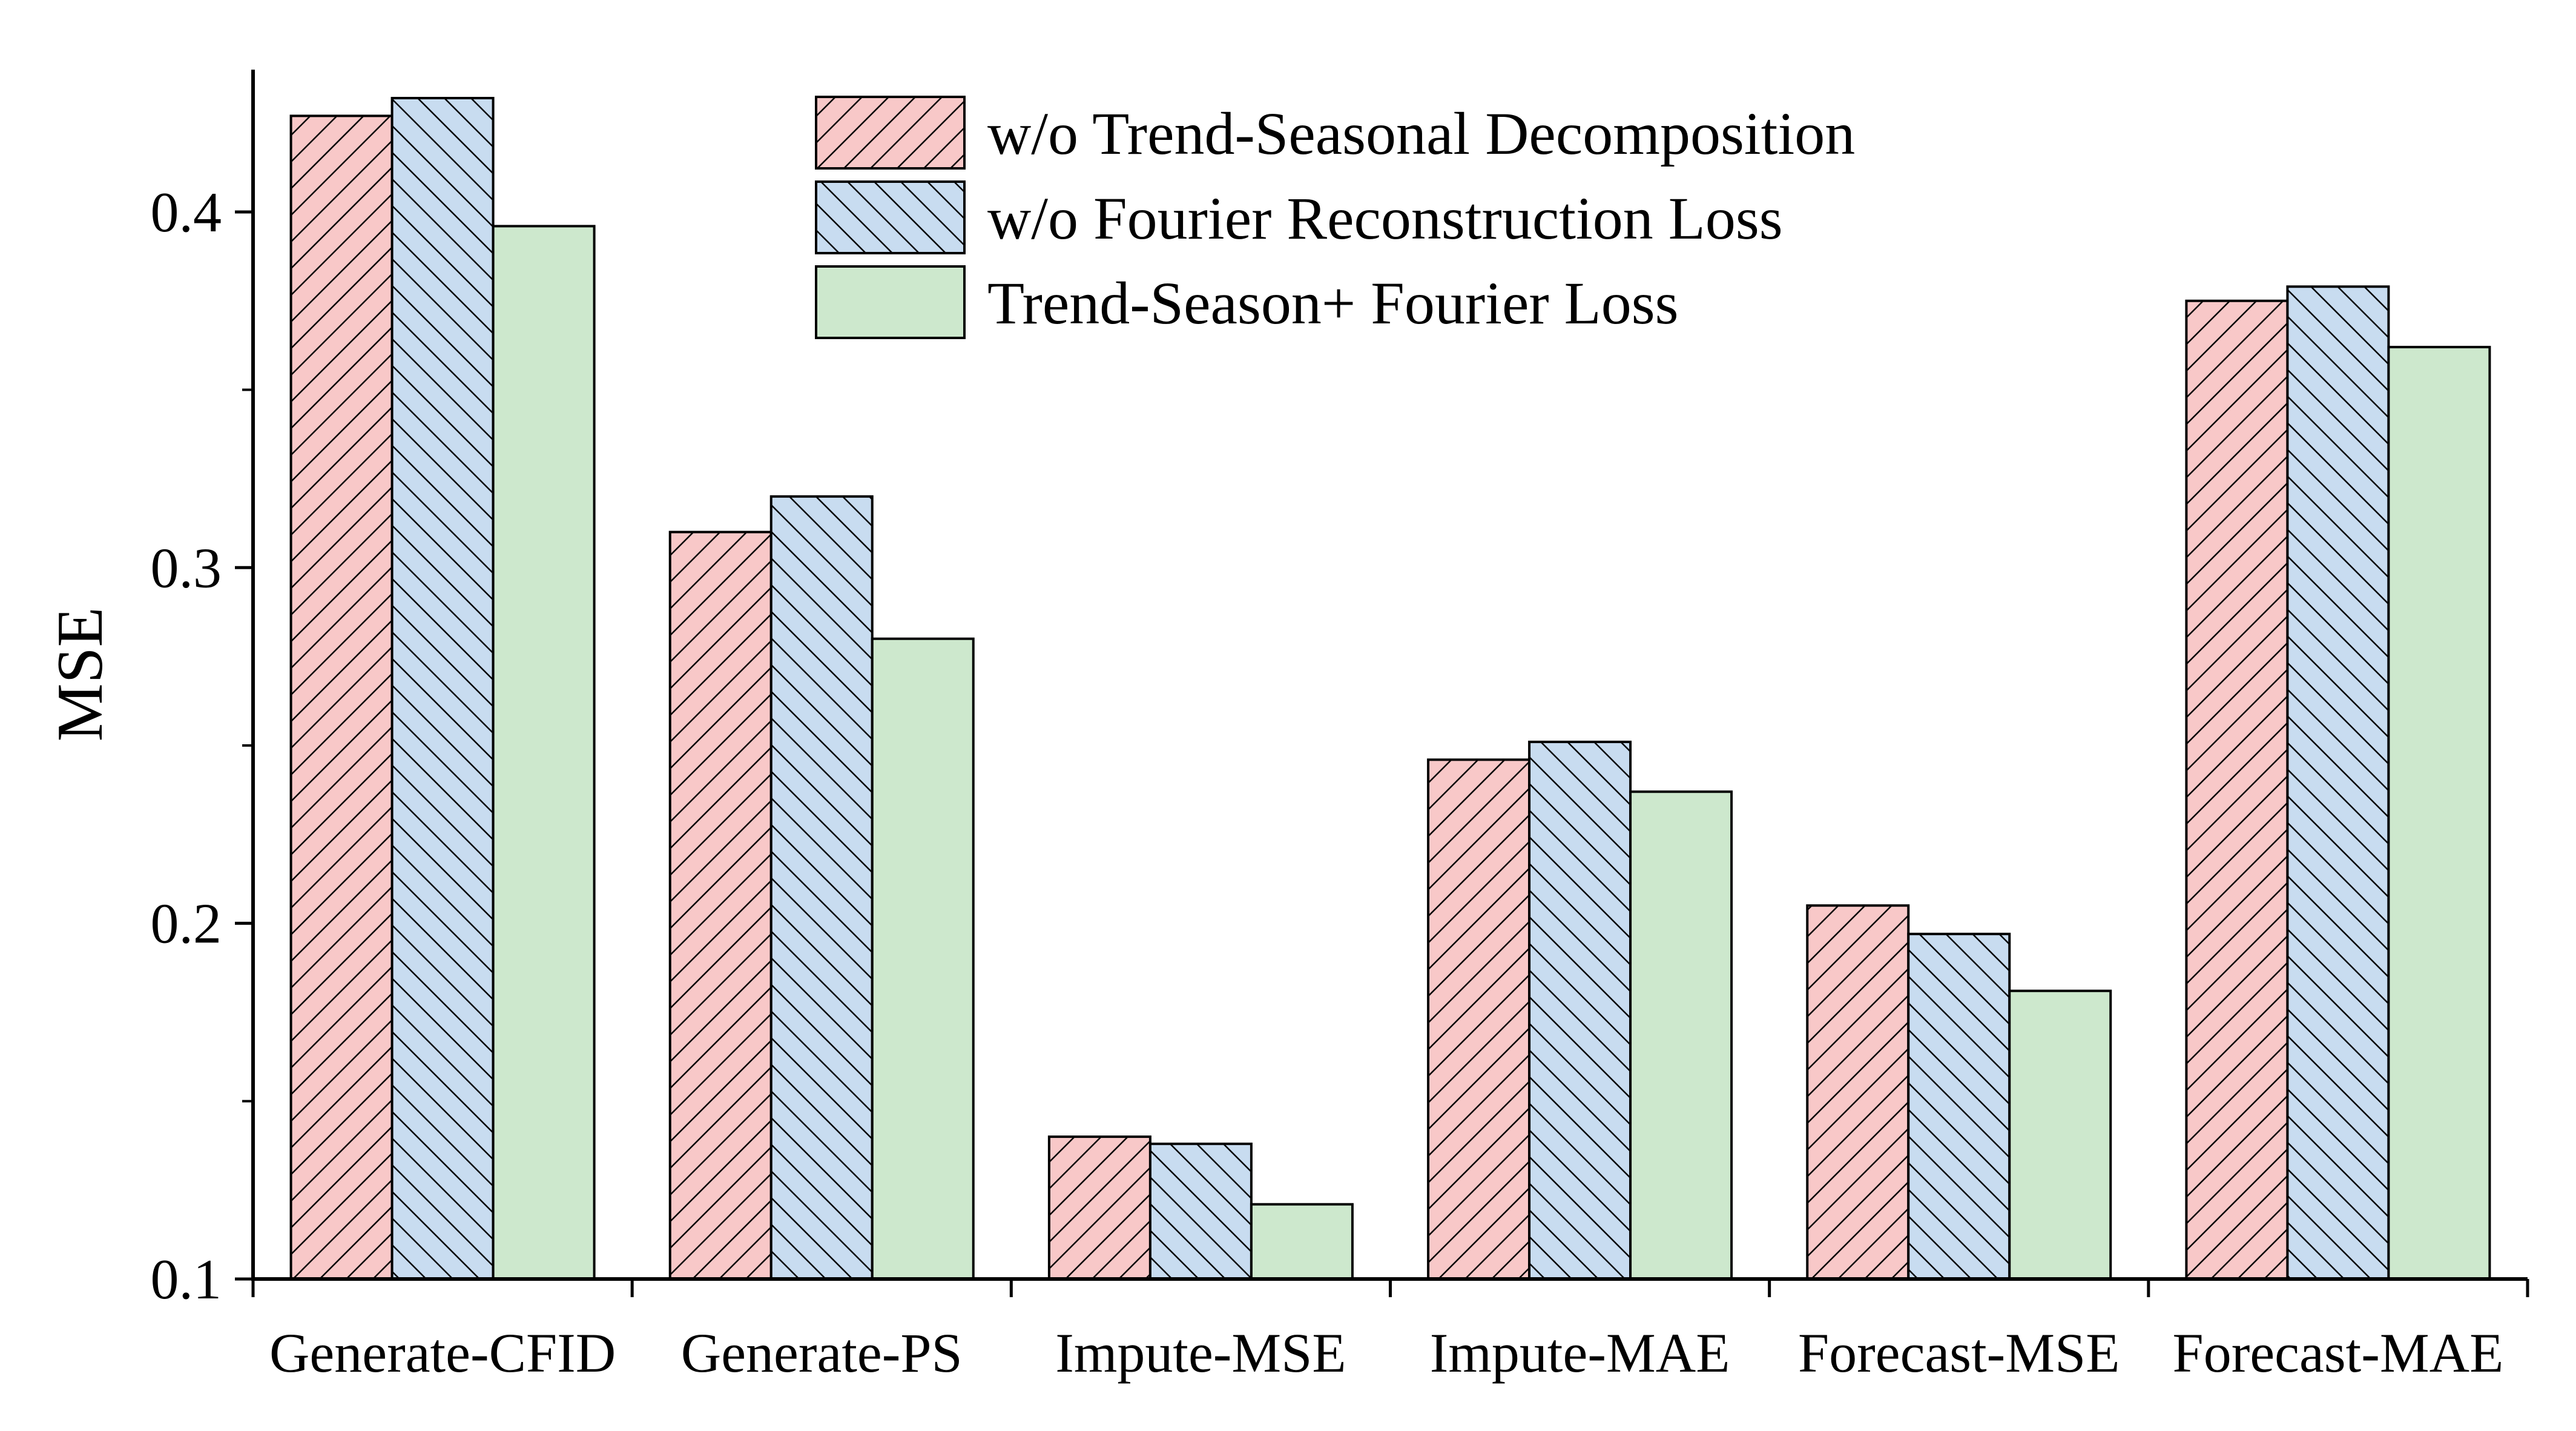 The height and width of the screenshot is (1431, 2576). Describe the element at coordinates (1200, 1353) in the screenshot. I see `x-tick-label-impute-mse: Impute-MSE` at that location.